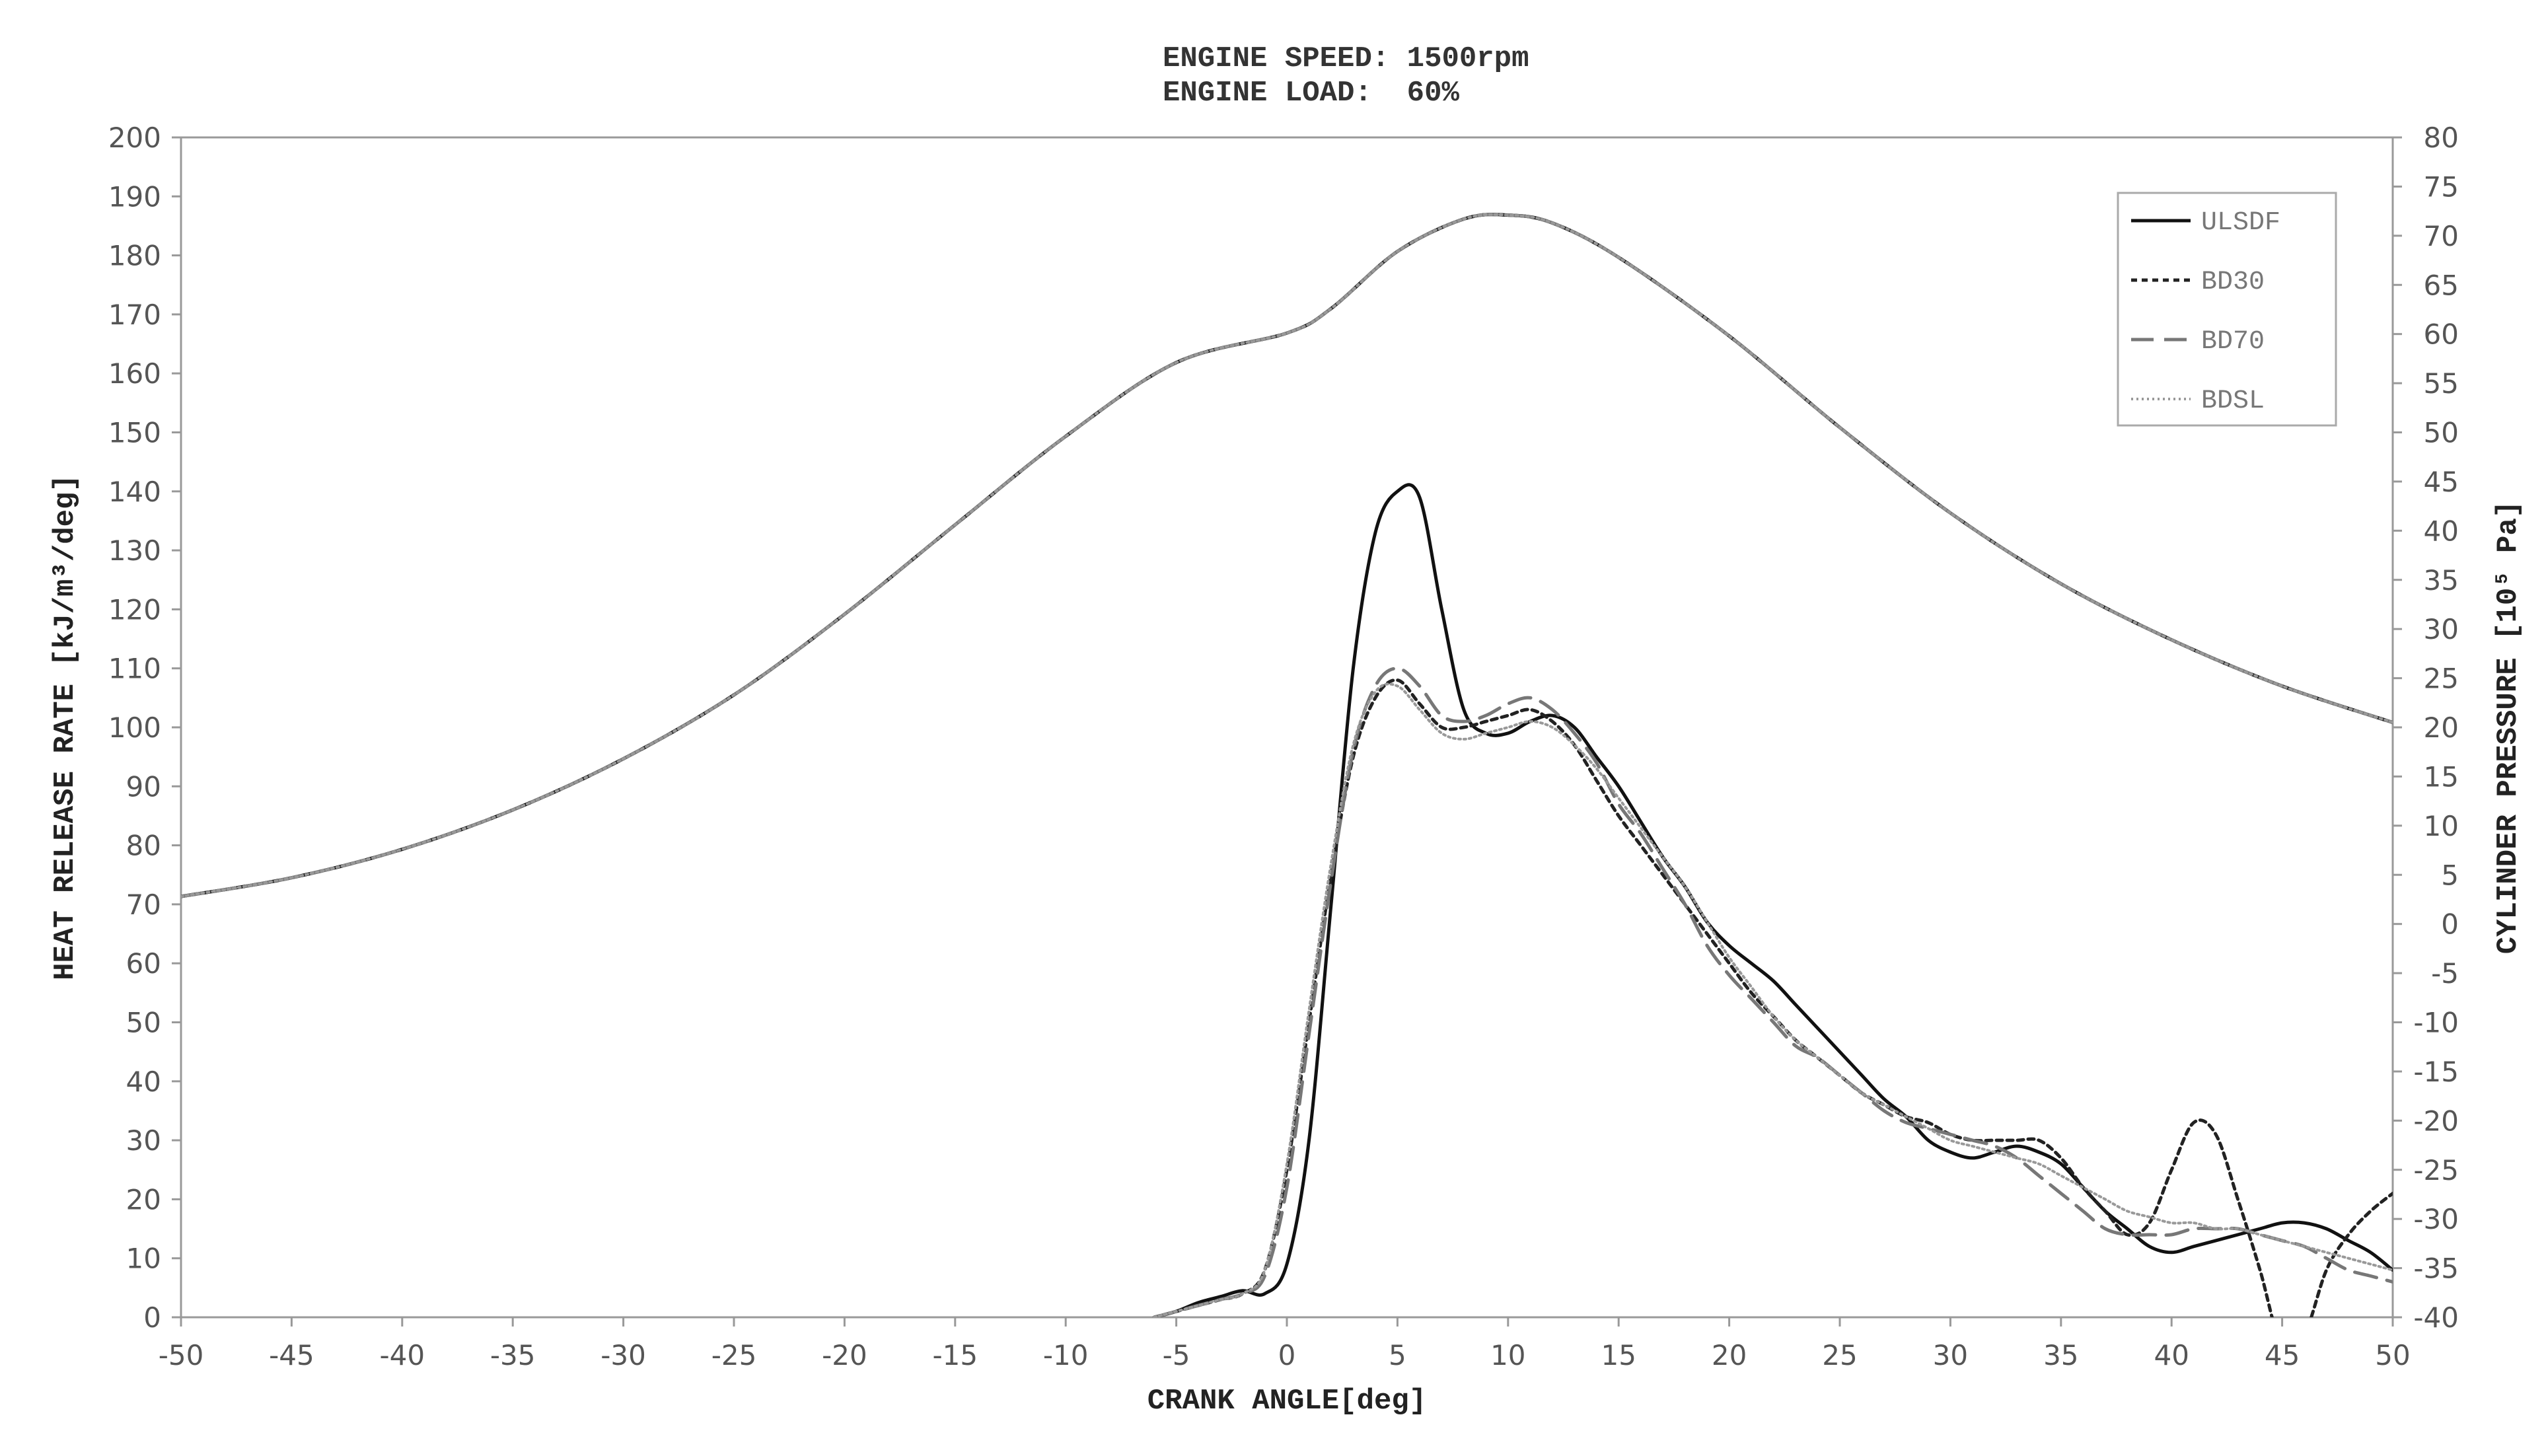 Image resolution: width=2546 pixels, height=1456 pixels. What do you see at coordinates (1311, 93) in the screenshot?
I see `chart-title-line-2: ENGINE LOAD: 60%` at bounding box center [1311, 93].